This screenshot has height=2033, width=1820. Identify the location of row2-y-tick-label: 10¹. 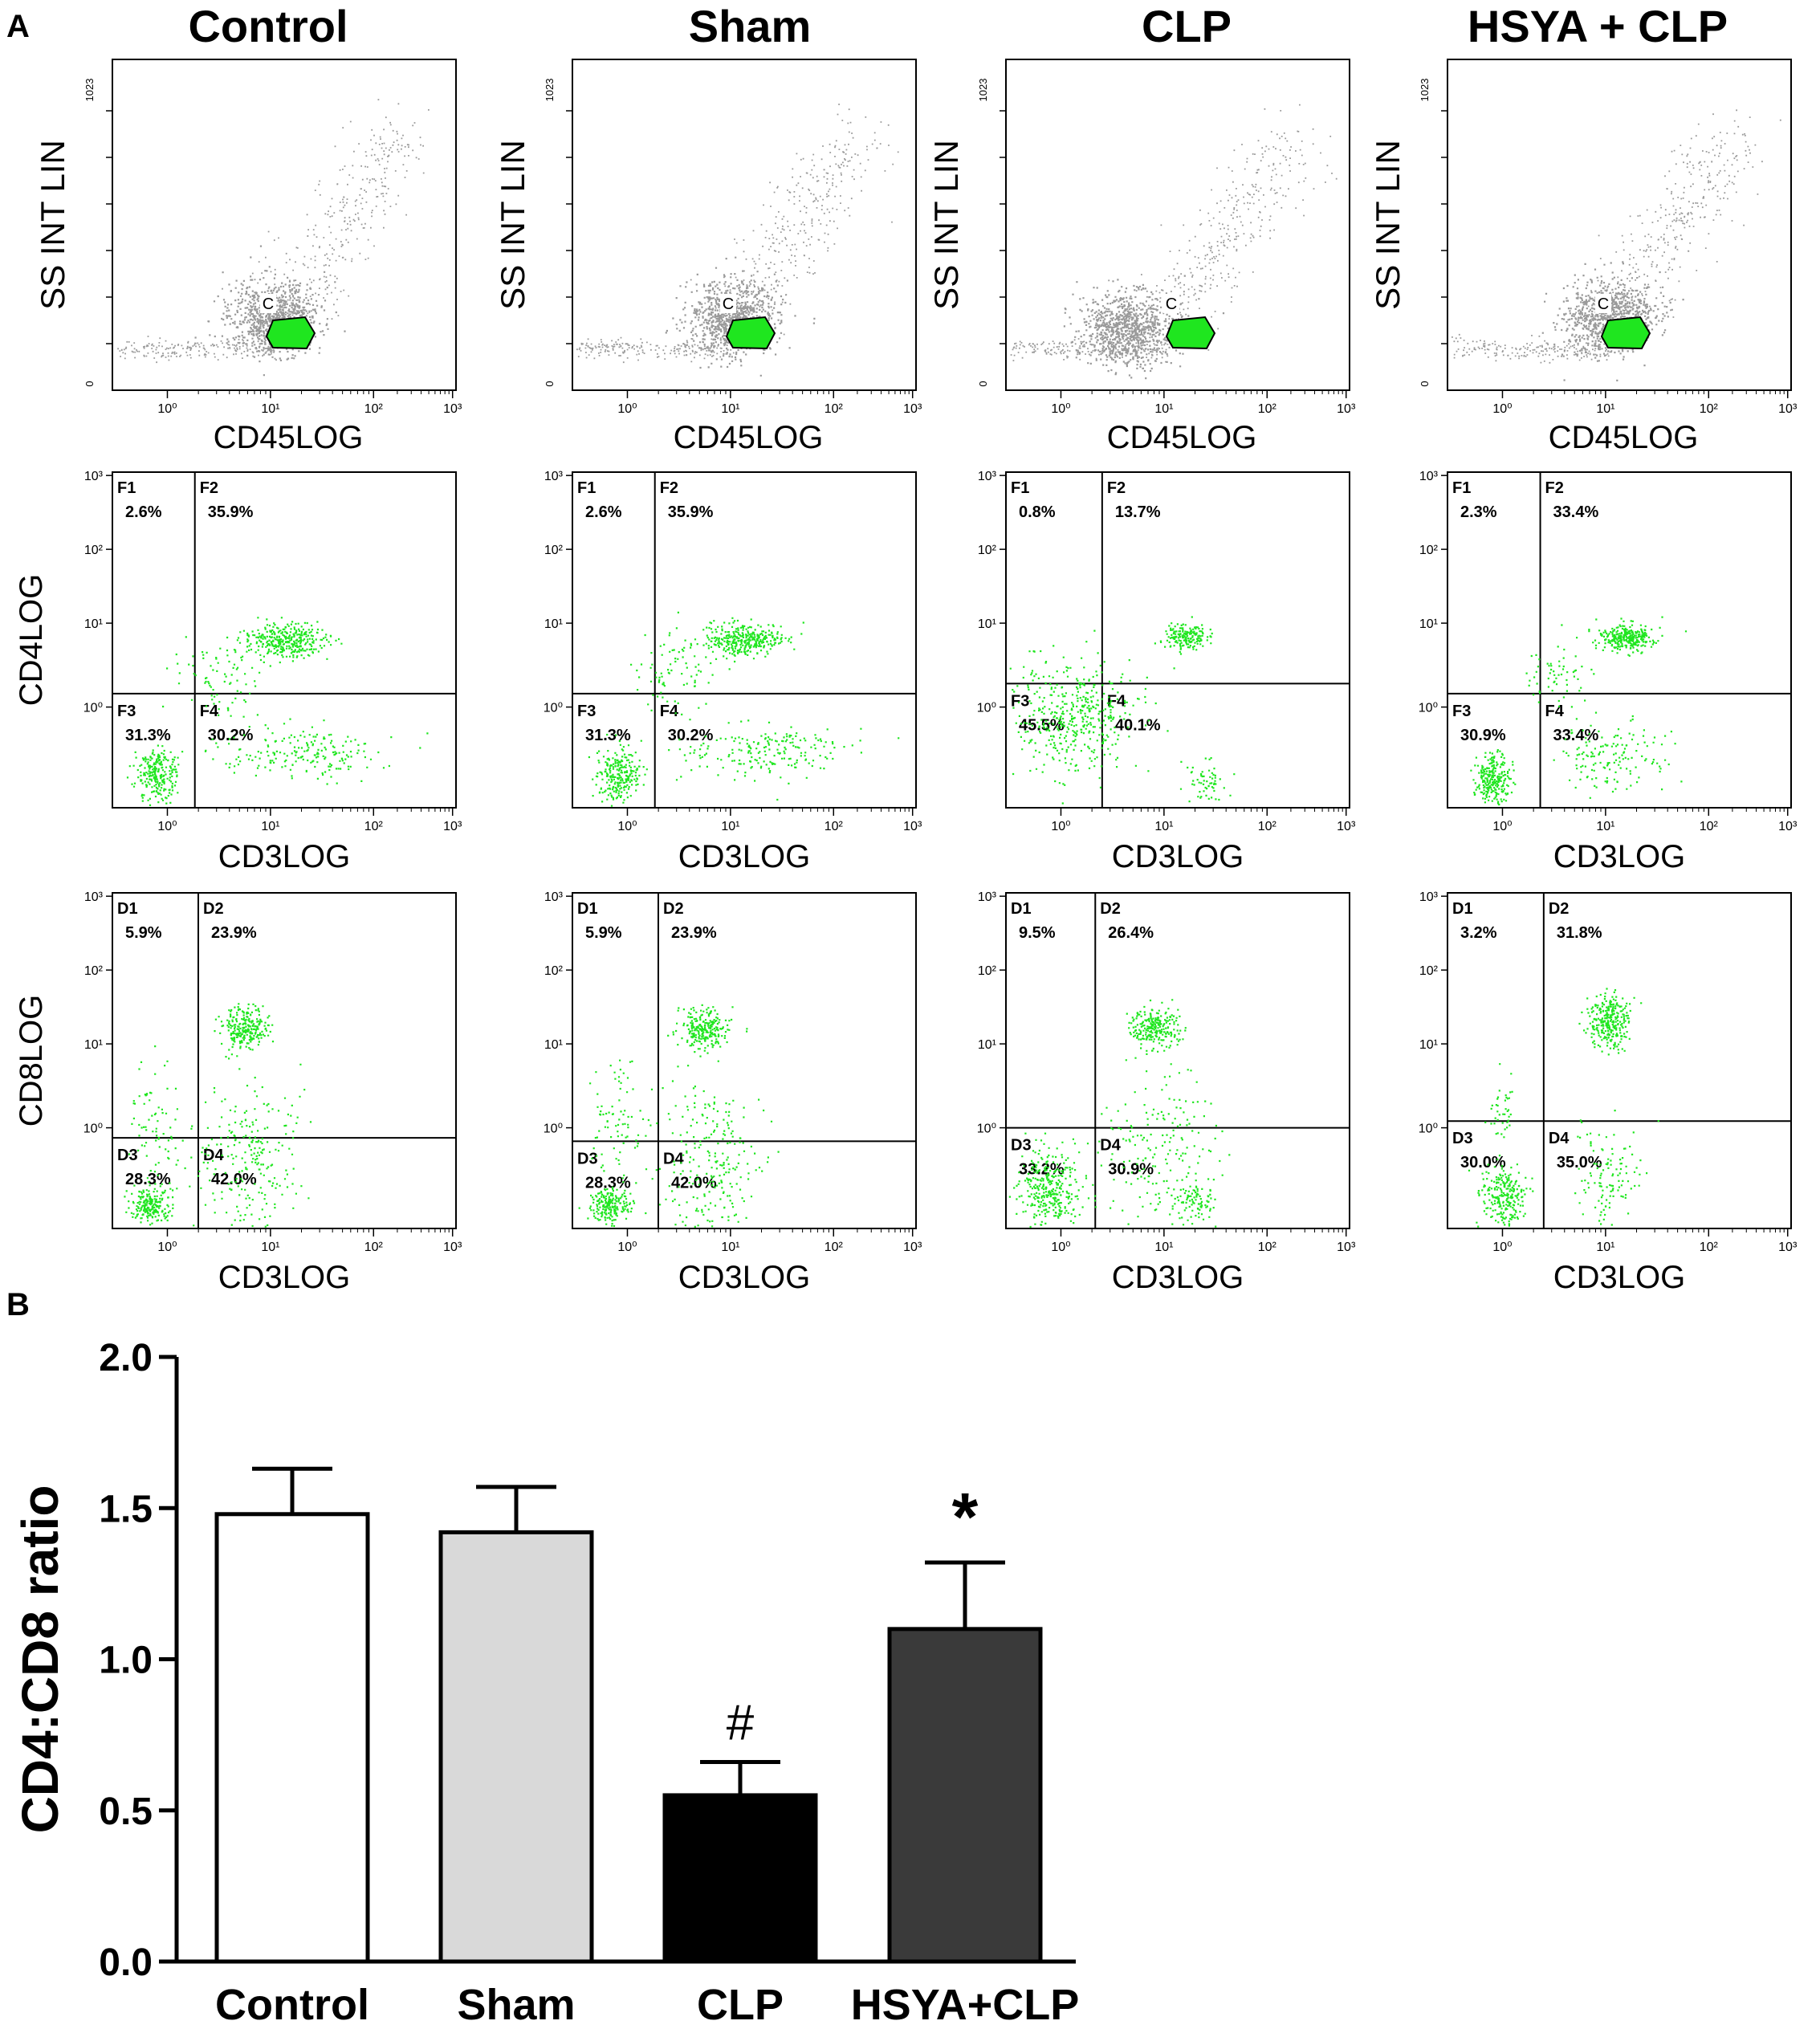
(93, 624).